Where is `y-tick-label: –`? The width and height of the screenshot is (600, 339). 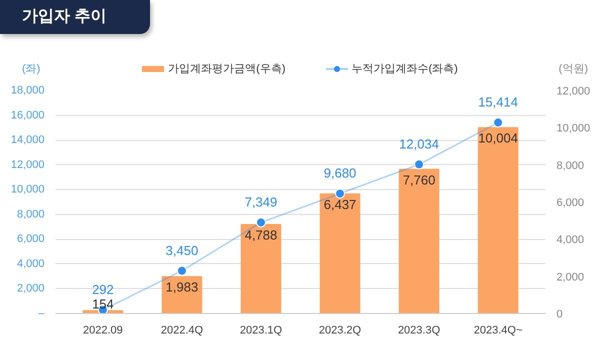 y-tick-label: – is located at coordinates (42, 314).